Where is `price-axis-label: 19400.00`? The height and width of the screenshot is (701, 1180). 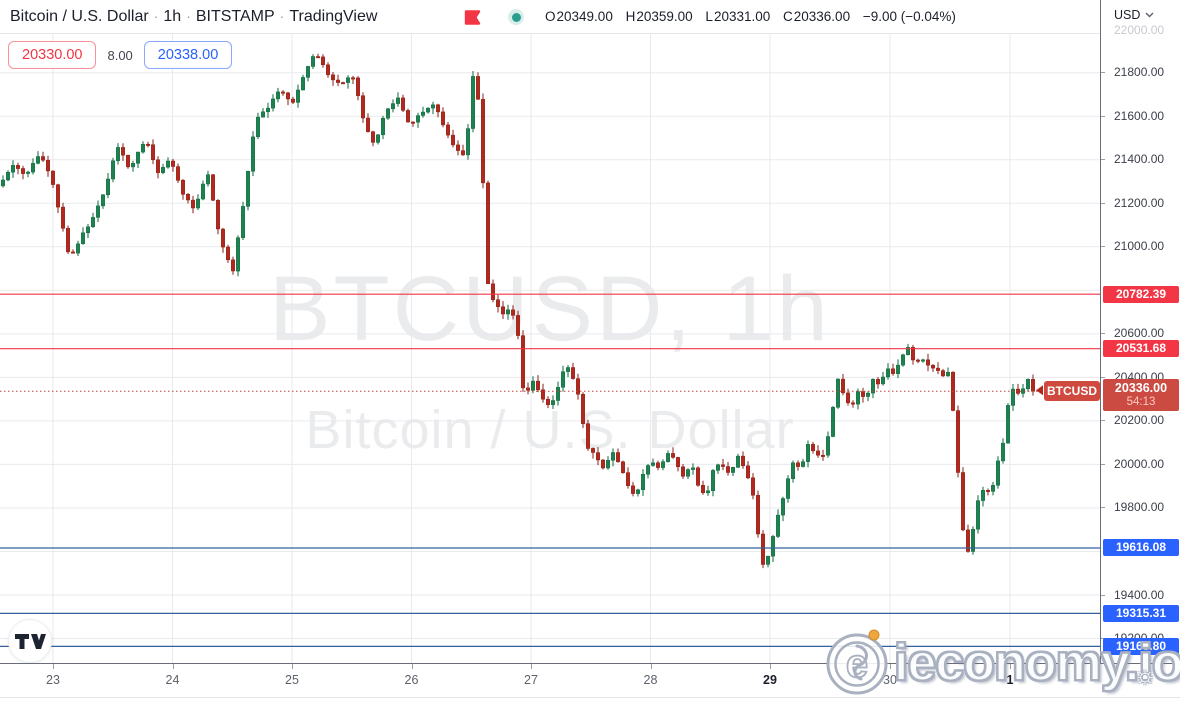
price-axis-label: 19400.00 is located at coordinates (1139, 594).